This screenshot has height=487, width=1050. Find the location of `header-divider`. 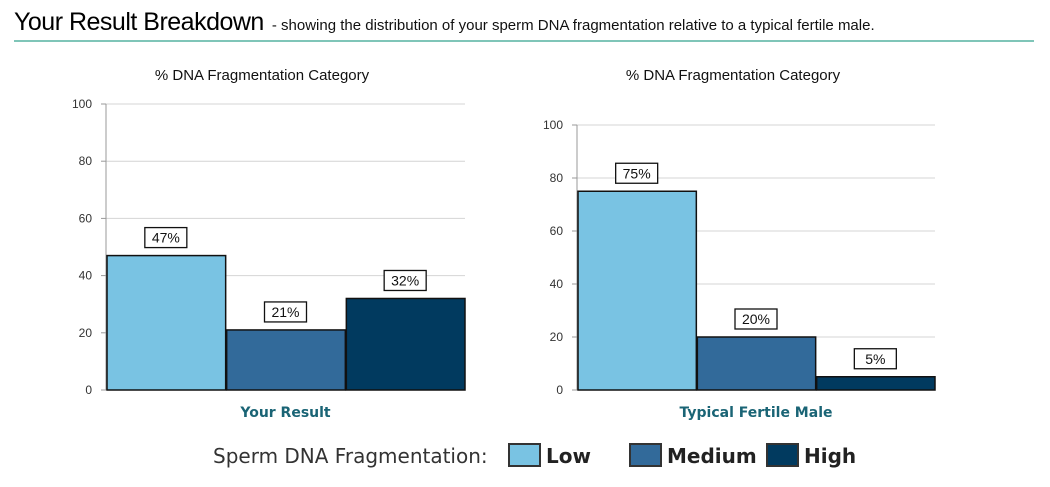

header-divider is located at coordinates (524, 41).